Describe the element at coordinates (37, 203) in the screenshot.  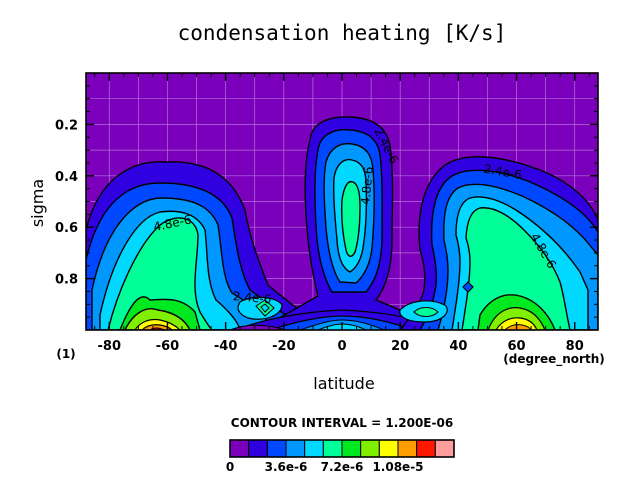
I see `y-axis-label: sigma` at that location.